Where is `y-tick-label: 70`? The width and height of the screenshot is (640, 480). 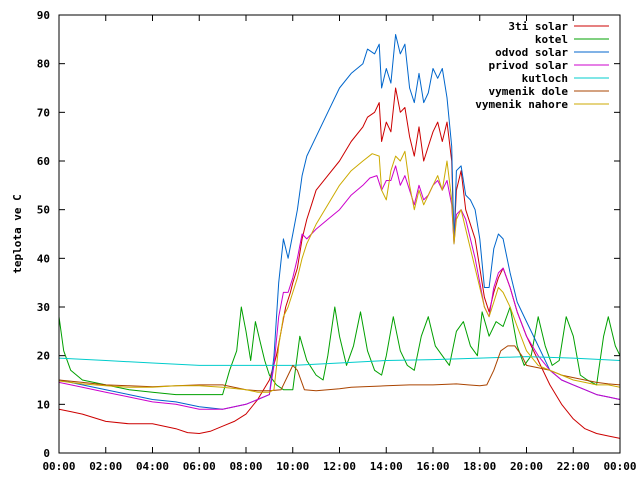 y-tick-label: 70 is located at coordinates (43, 112).